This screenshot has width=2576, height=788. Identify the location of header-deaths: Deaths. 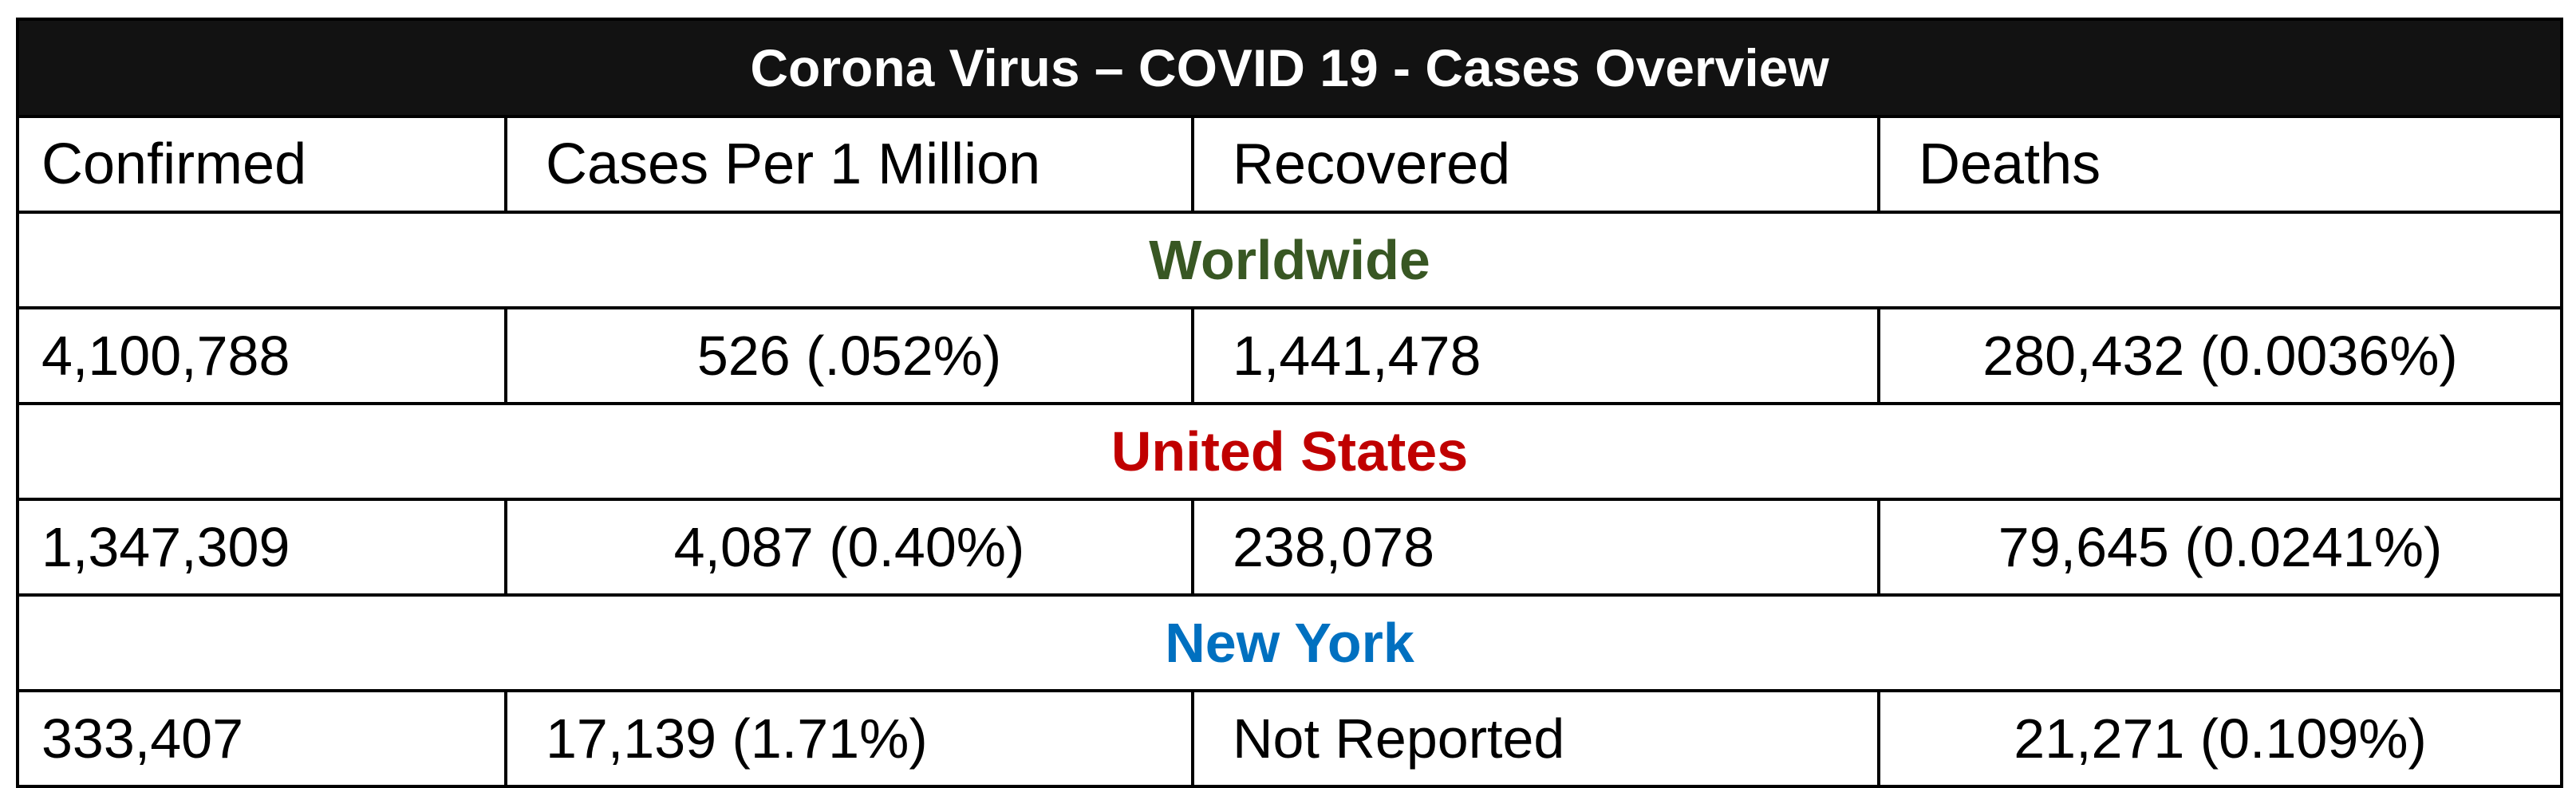
(2220, 164).